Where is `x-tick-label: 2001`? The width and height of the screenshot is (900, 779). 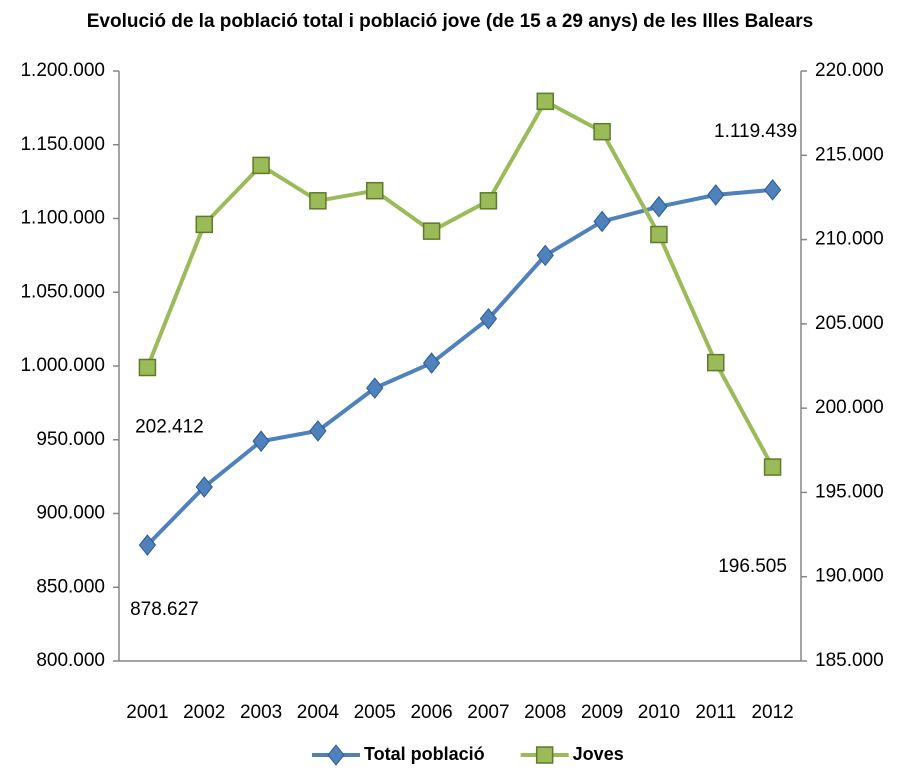 x-tick-label: 2001 is located at coordinates (147, 712).